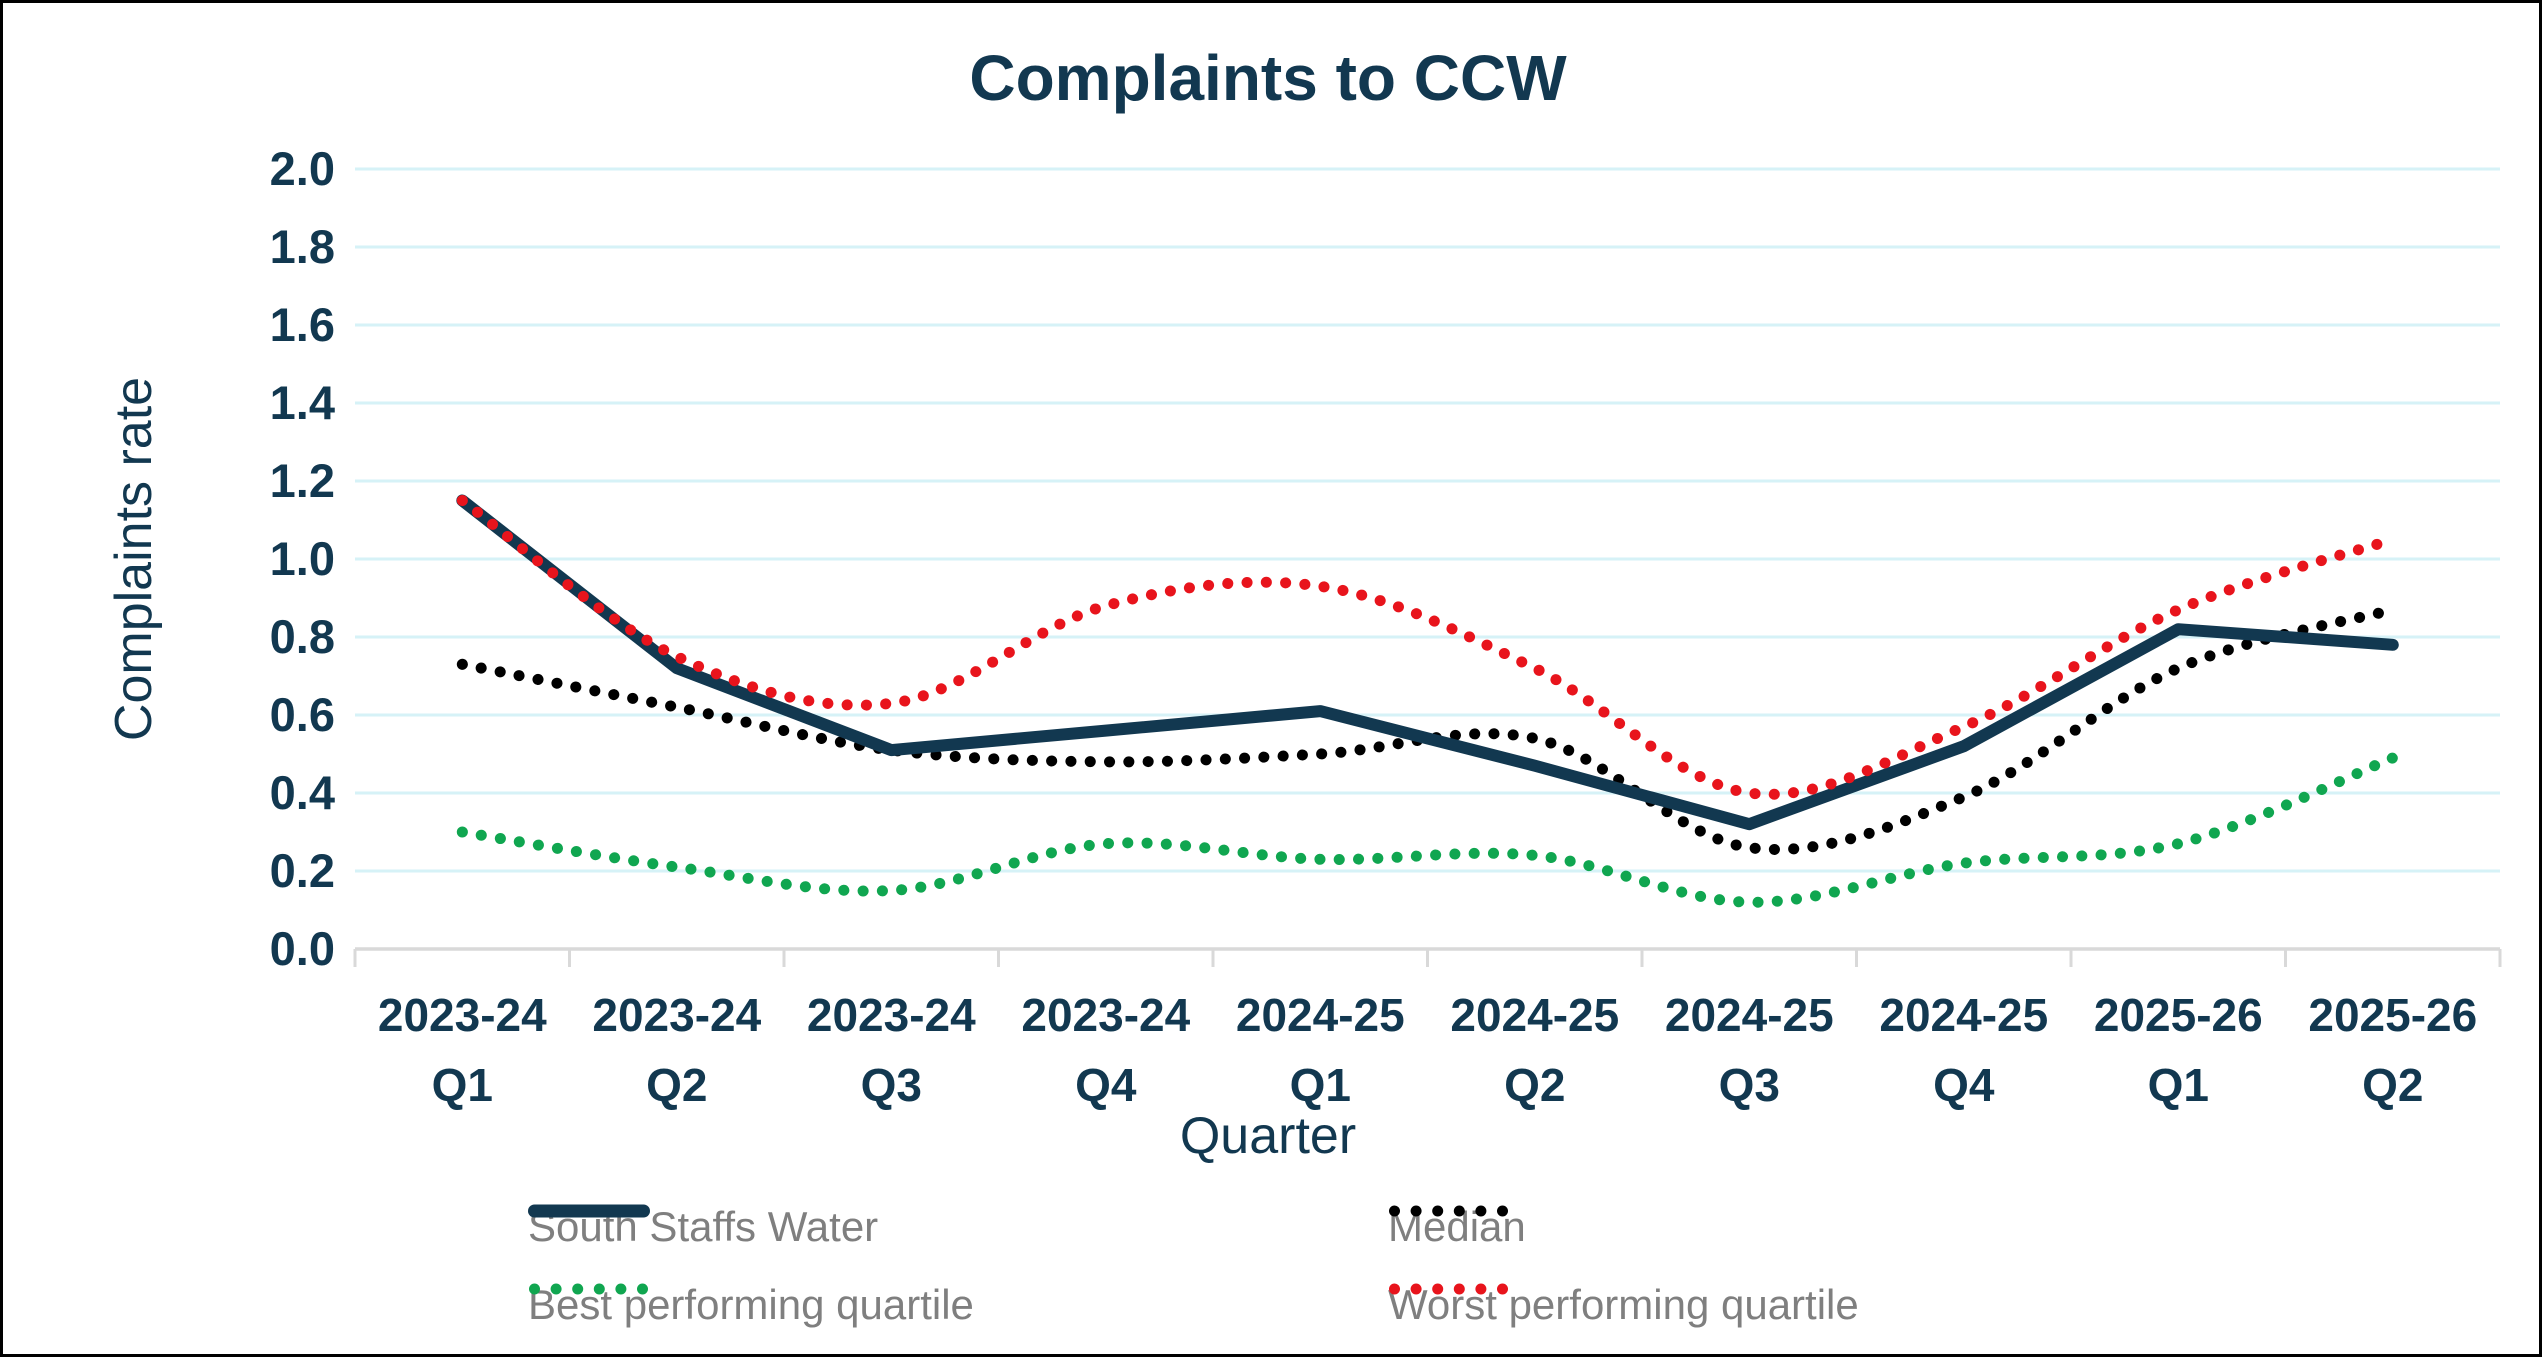  Describe the element at coordinates (1457, 1227) in the screenshot. I see `legend-item-median: Median` at that location.